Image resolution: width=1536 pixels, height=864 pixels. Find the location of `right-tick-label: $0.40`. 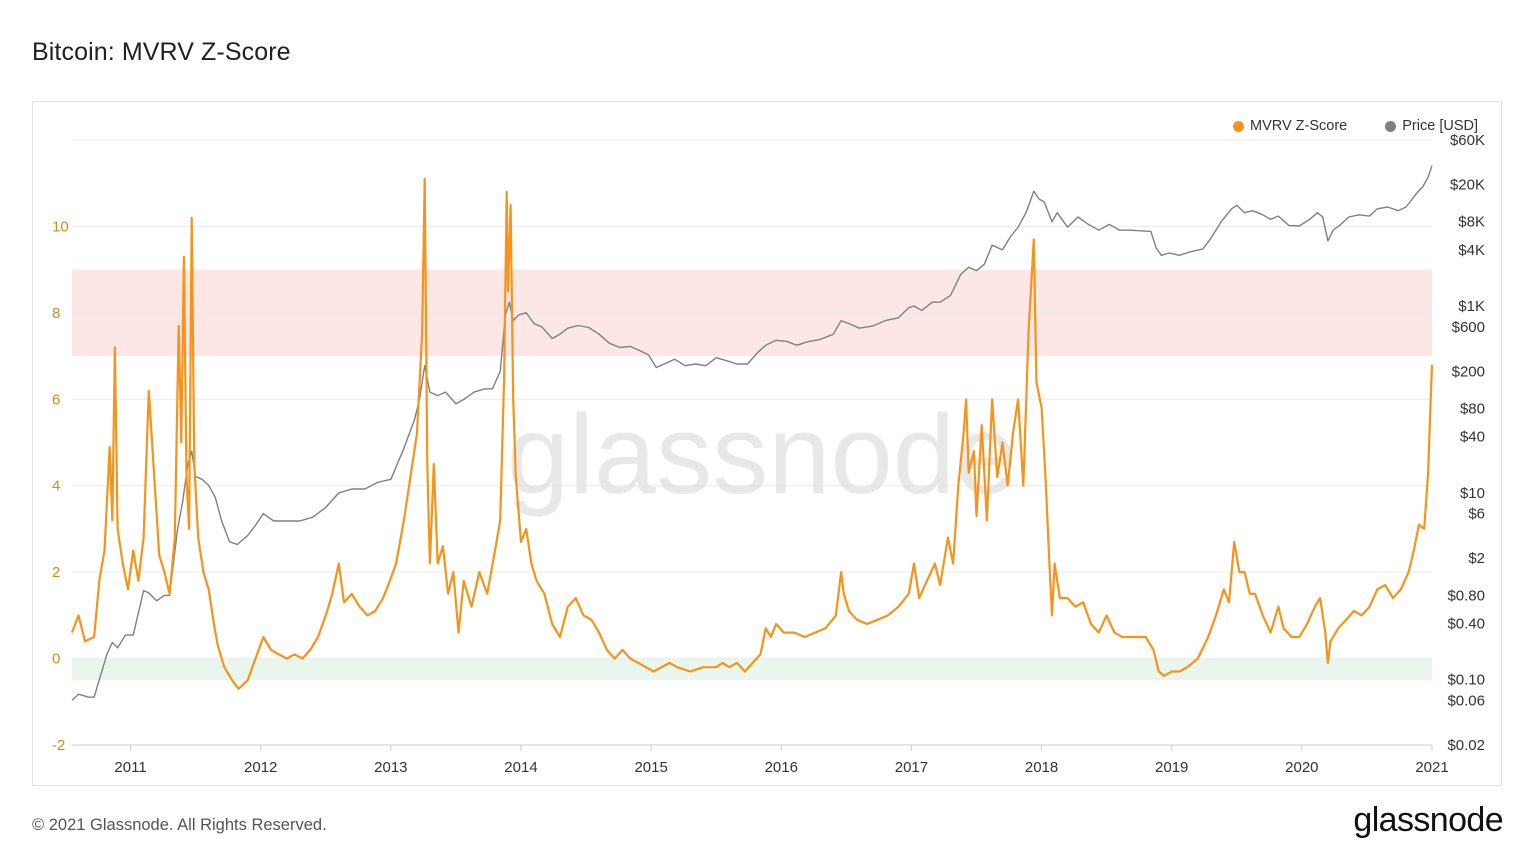

right-tick-label: $0.40 is located at coordinates (1466, 623).